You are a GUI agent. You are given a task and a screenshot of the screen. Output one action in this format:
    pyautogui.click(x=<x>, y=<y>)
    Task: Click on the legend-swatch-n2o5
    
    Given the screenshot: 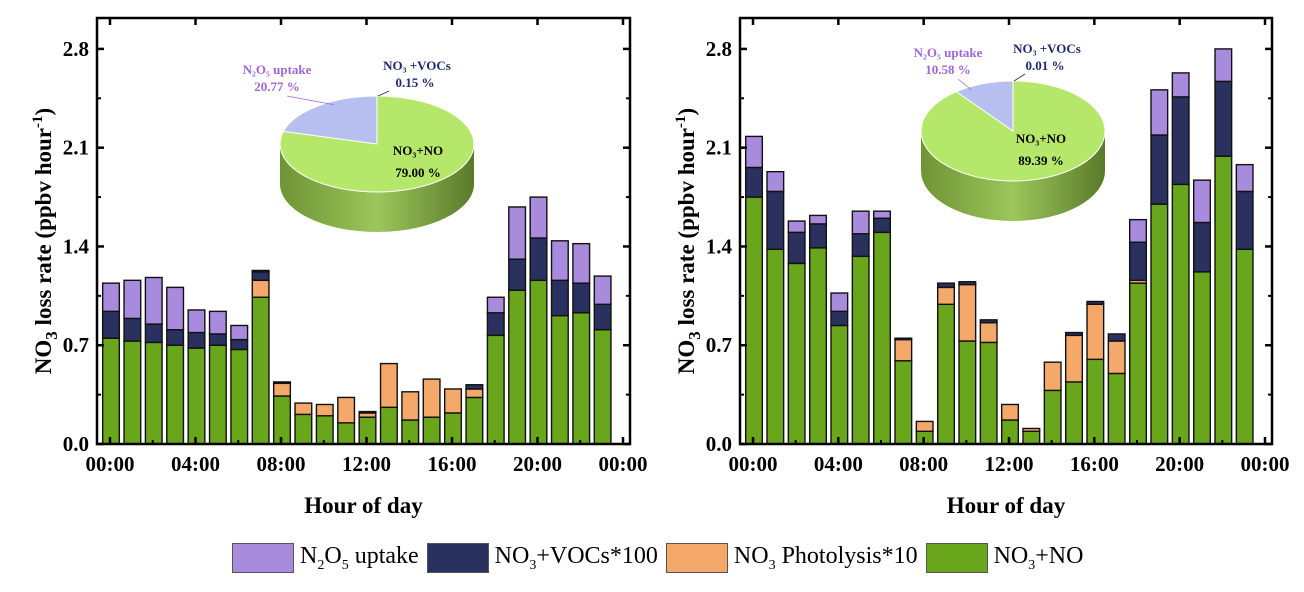 What is the action you would take?
    pyautogui.click(x=263, y=558)
    